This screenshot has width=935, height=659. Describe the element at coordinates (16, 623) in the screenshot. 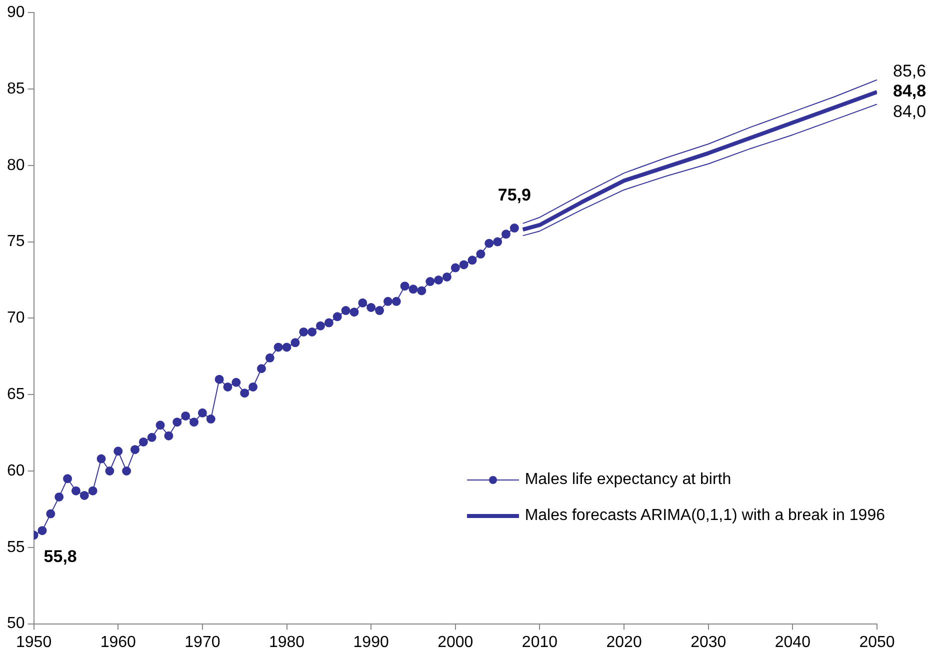

I see `y-tick-label: 50` at that location.